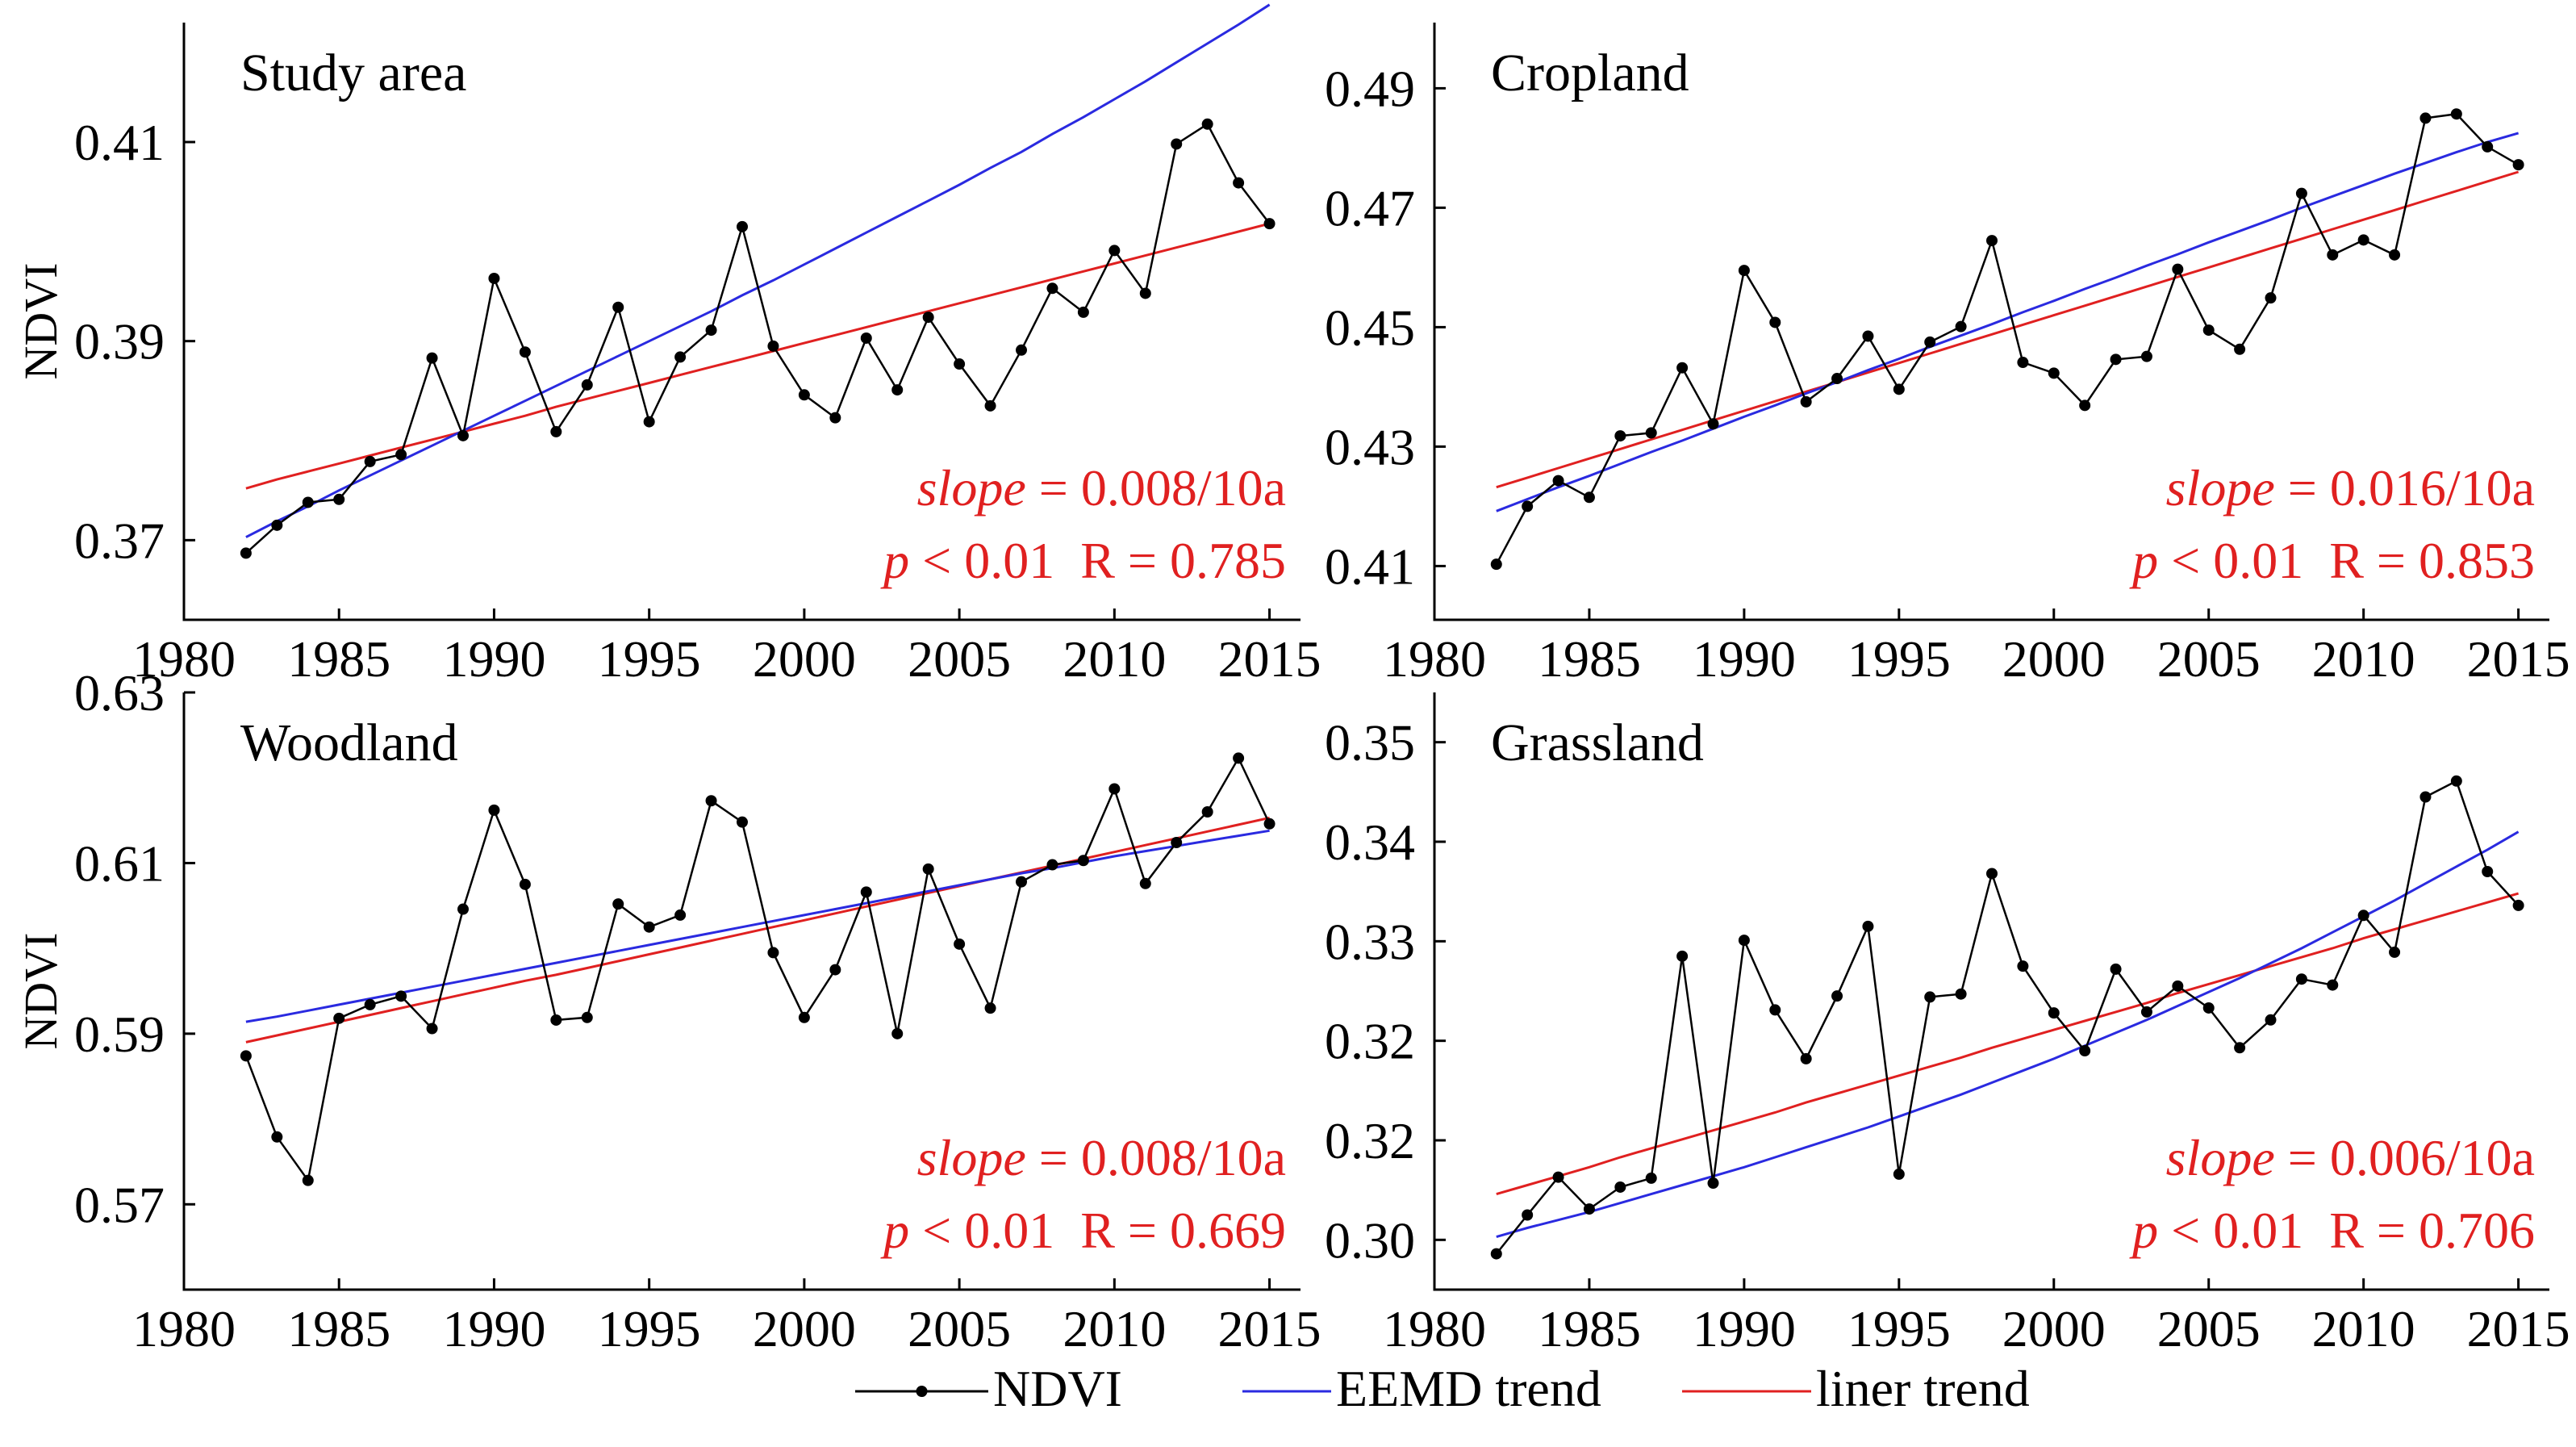  Describe the element at coordinates (1156, 1157) in the screenshot. I see `slope-value: = 0.008/10a` at that location.